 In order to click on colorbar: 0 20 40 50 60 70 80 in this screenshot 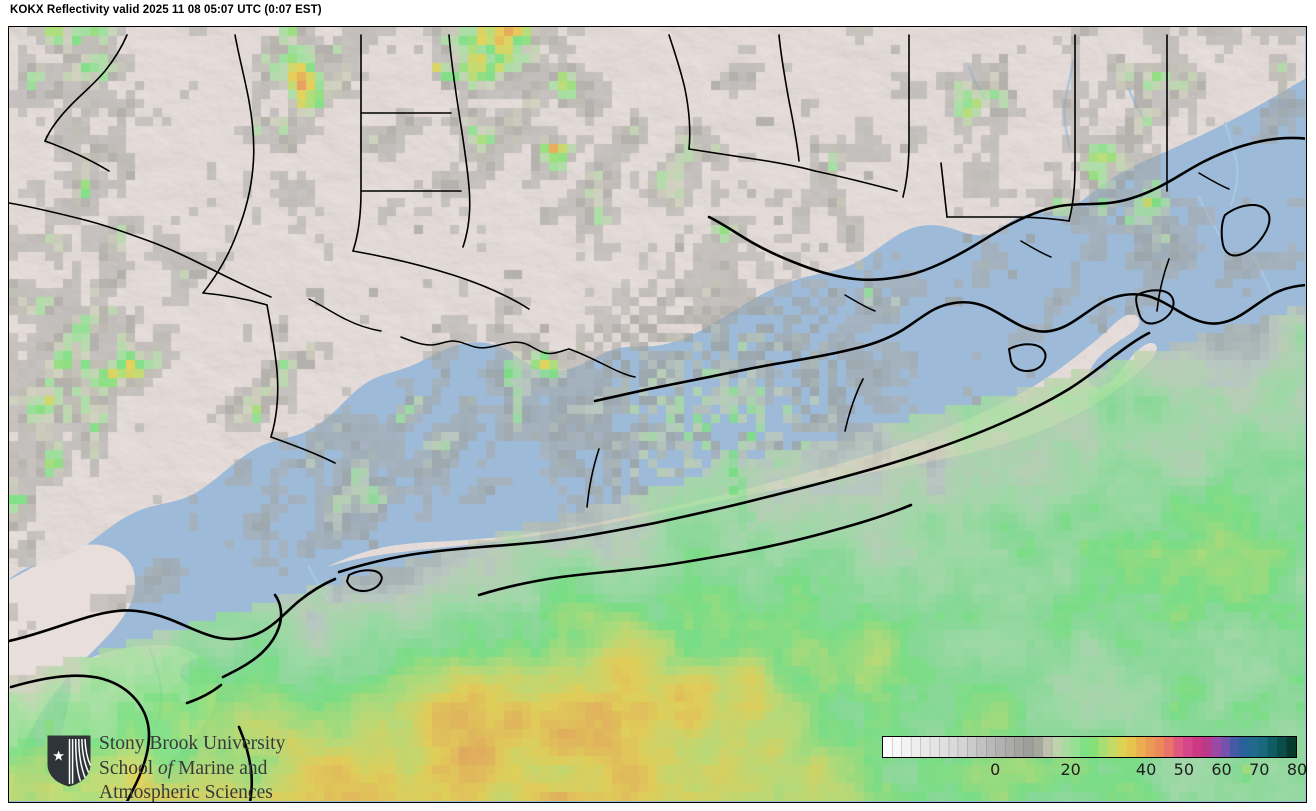, I will do `click(1090, 766)`.